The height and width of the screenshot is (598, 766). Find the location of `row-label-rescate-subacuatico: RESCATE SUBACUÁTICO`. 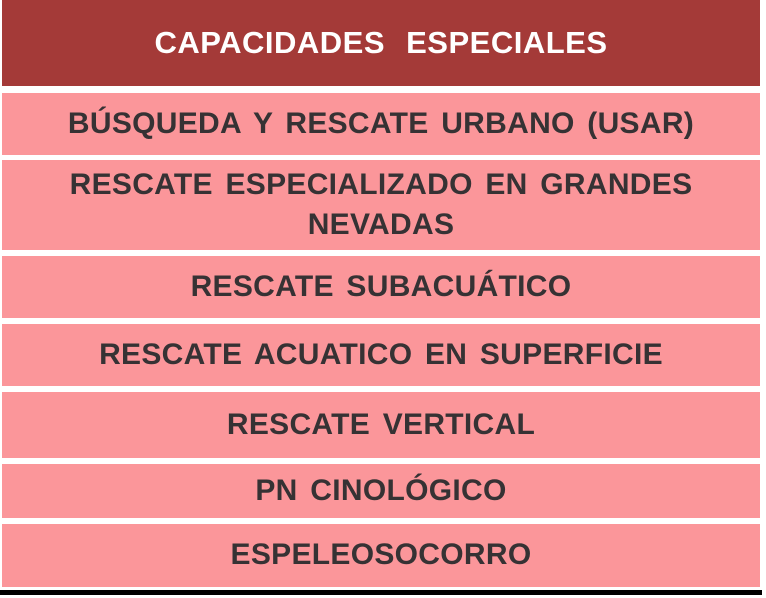

row-label-rescate-subacuatico: RESCATE SUBACUÁTICO is located at coordinates (381, 286).